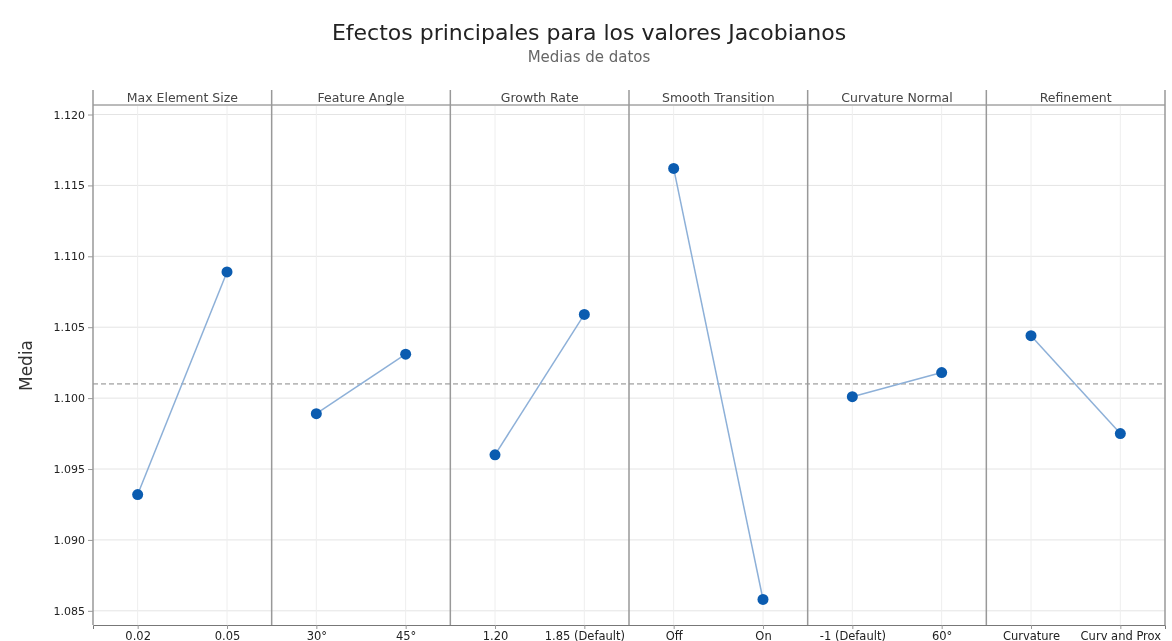 This screenshot has height=641, width=1172. Describe the element at coordinates (26, 365) in the screenshot. I see `y-axis-title: Media` at that location.